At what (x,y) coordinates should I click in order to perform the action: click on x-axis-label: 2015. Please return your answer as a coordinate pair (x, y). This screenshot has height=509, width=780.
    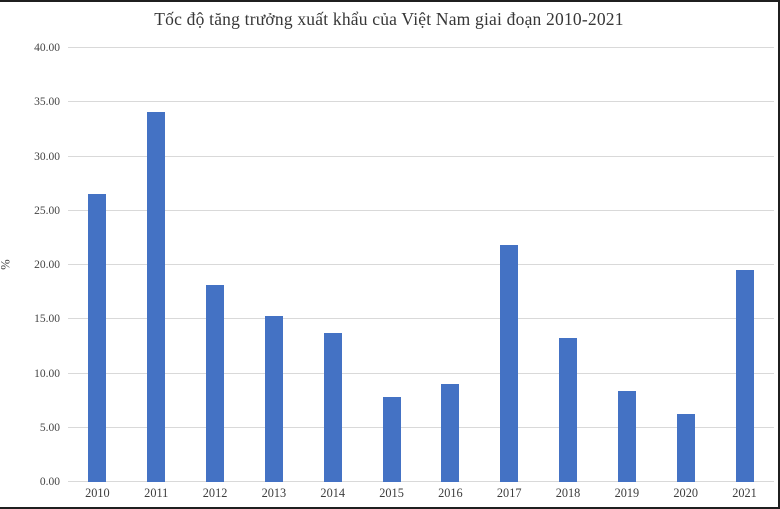
    Looking at the image, I should click on (391, 493).